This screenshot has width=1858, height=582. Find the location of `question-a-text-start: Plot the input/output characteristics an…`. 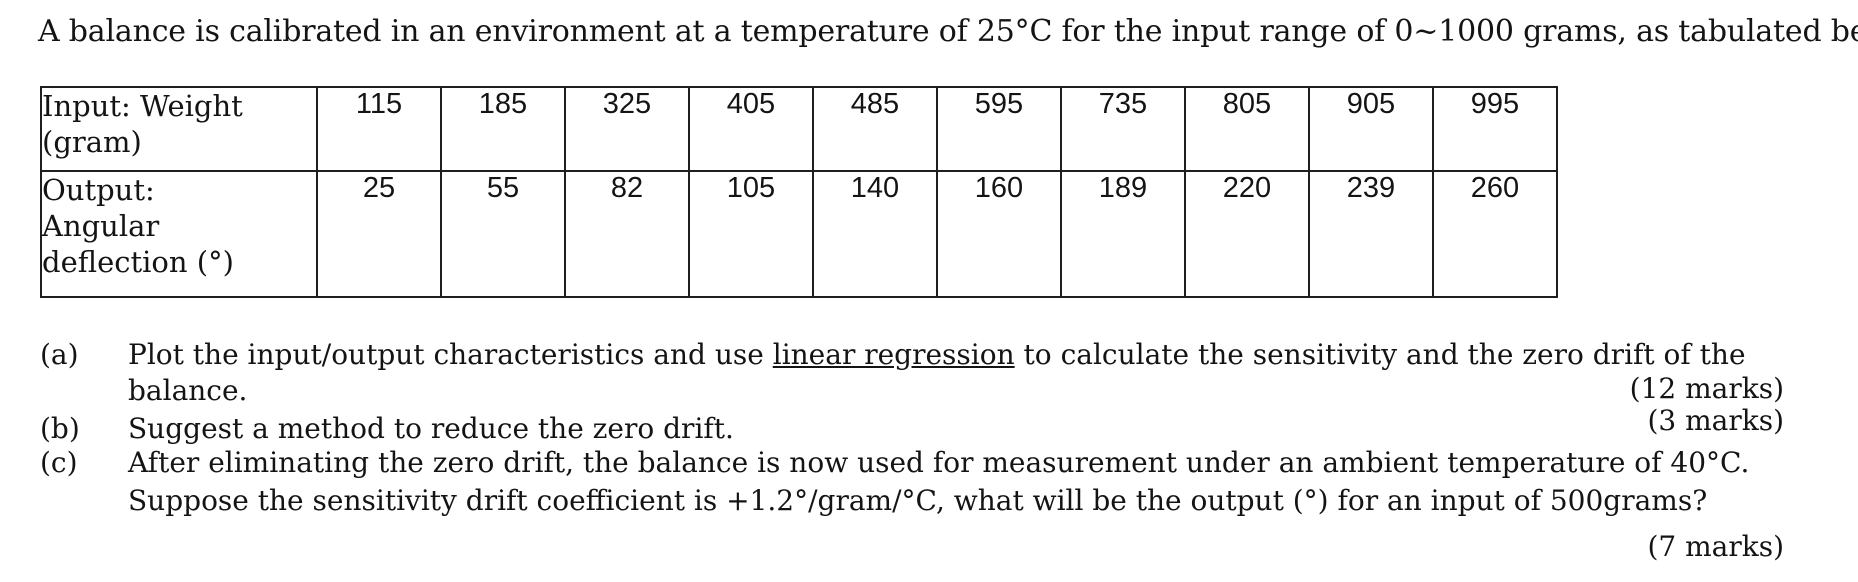

question-a-text-start: Plot the input/output characteristics an… is located at coordinates (450, 354).